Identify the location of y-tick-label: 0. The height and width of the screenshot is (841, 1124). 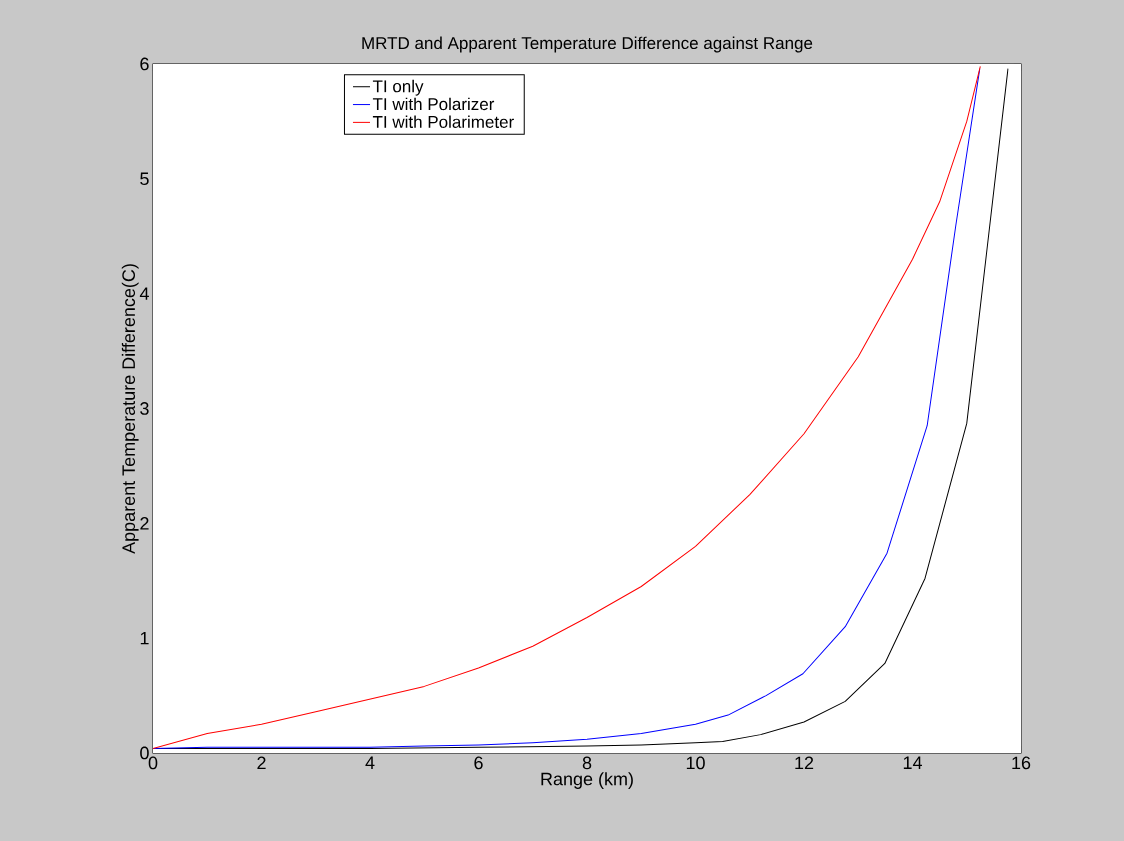
(144, 753).